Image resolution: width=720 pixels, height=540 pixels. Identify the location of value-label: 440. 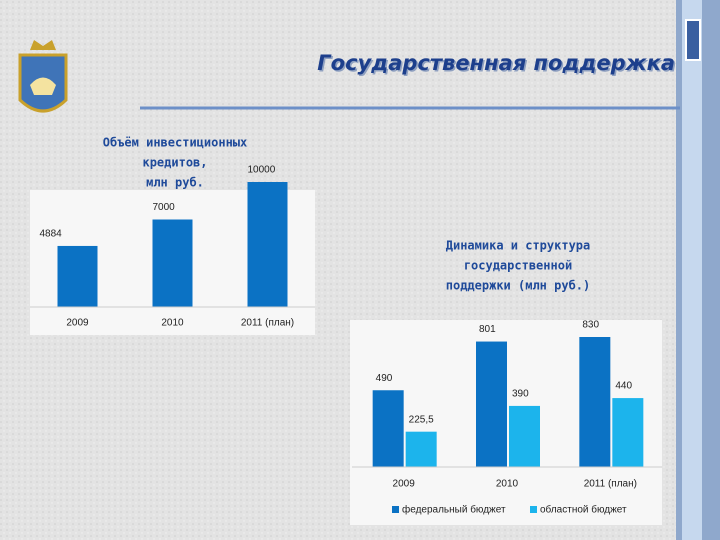
(623, 386).